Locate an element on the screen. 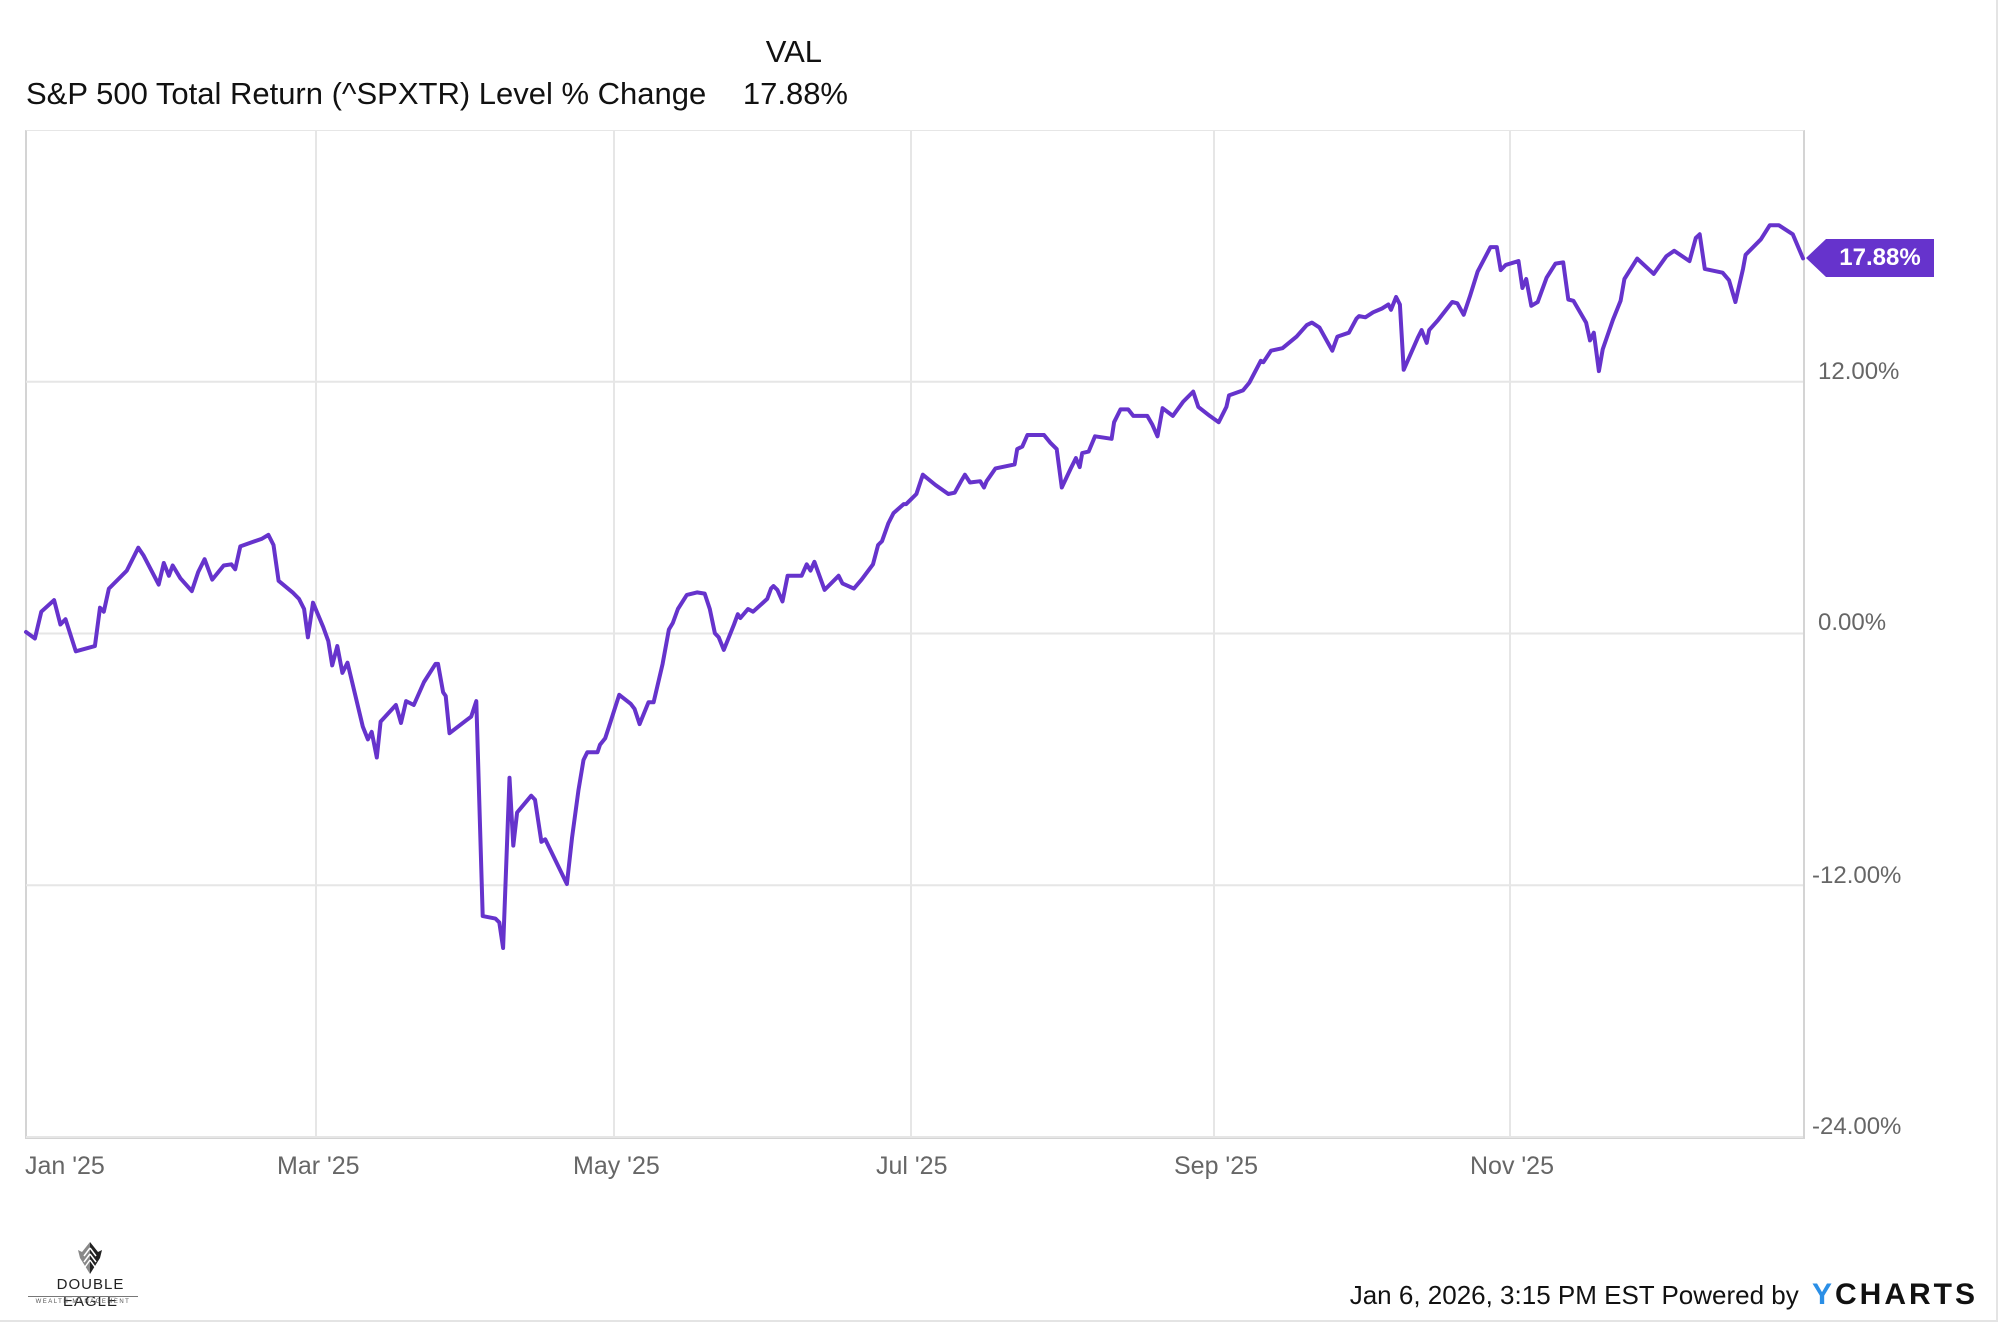 The height and width of the screenshot is (1324, 2000). legend-series-value: 17.88% is located at coordinates (795, 93).